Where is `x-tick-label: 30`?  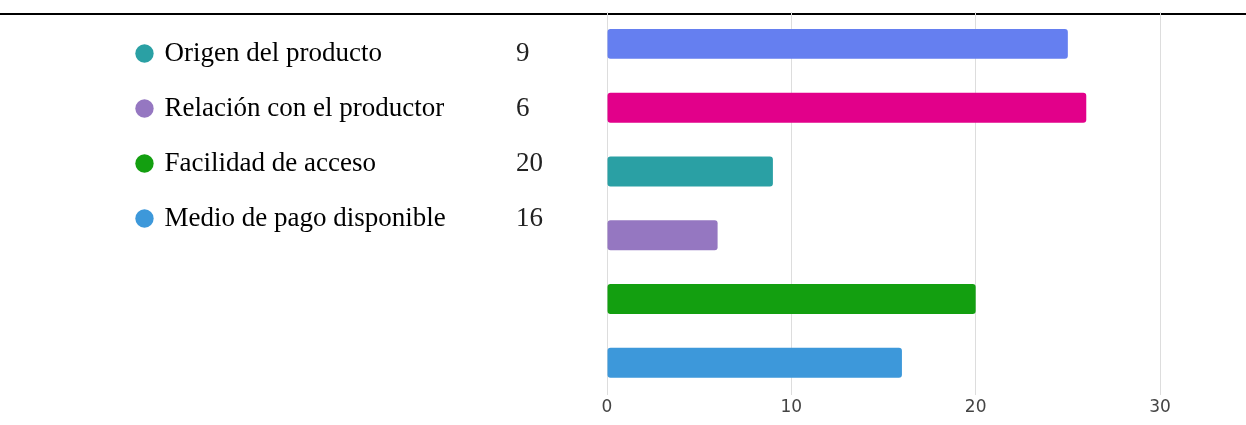 x-tick-label: 30 is located at coordinates (1160, 406).